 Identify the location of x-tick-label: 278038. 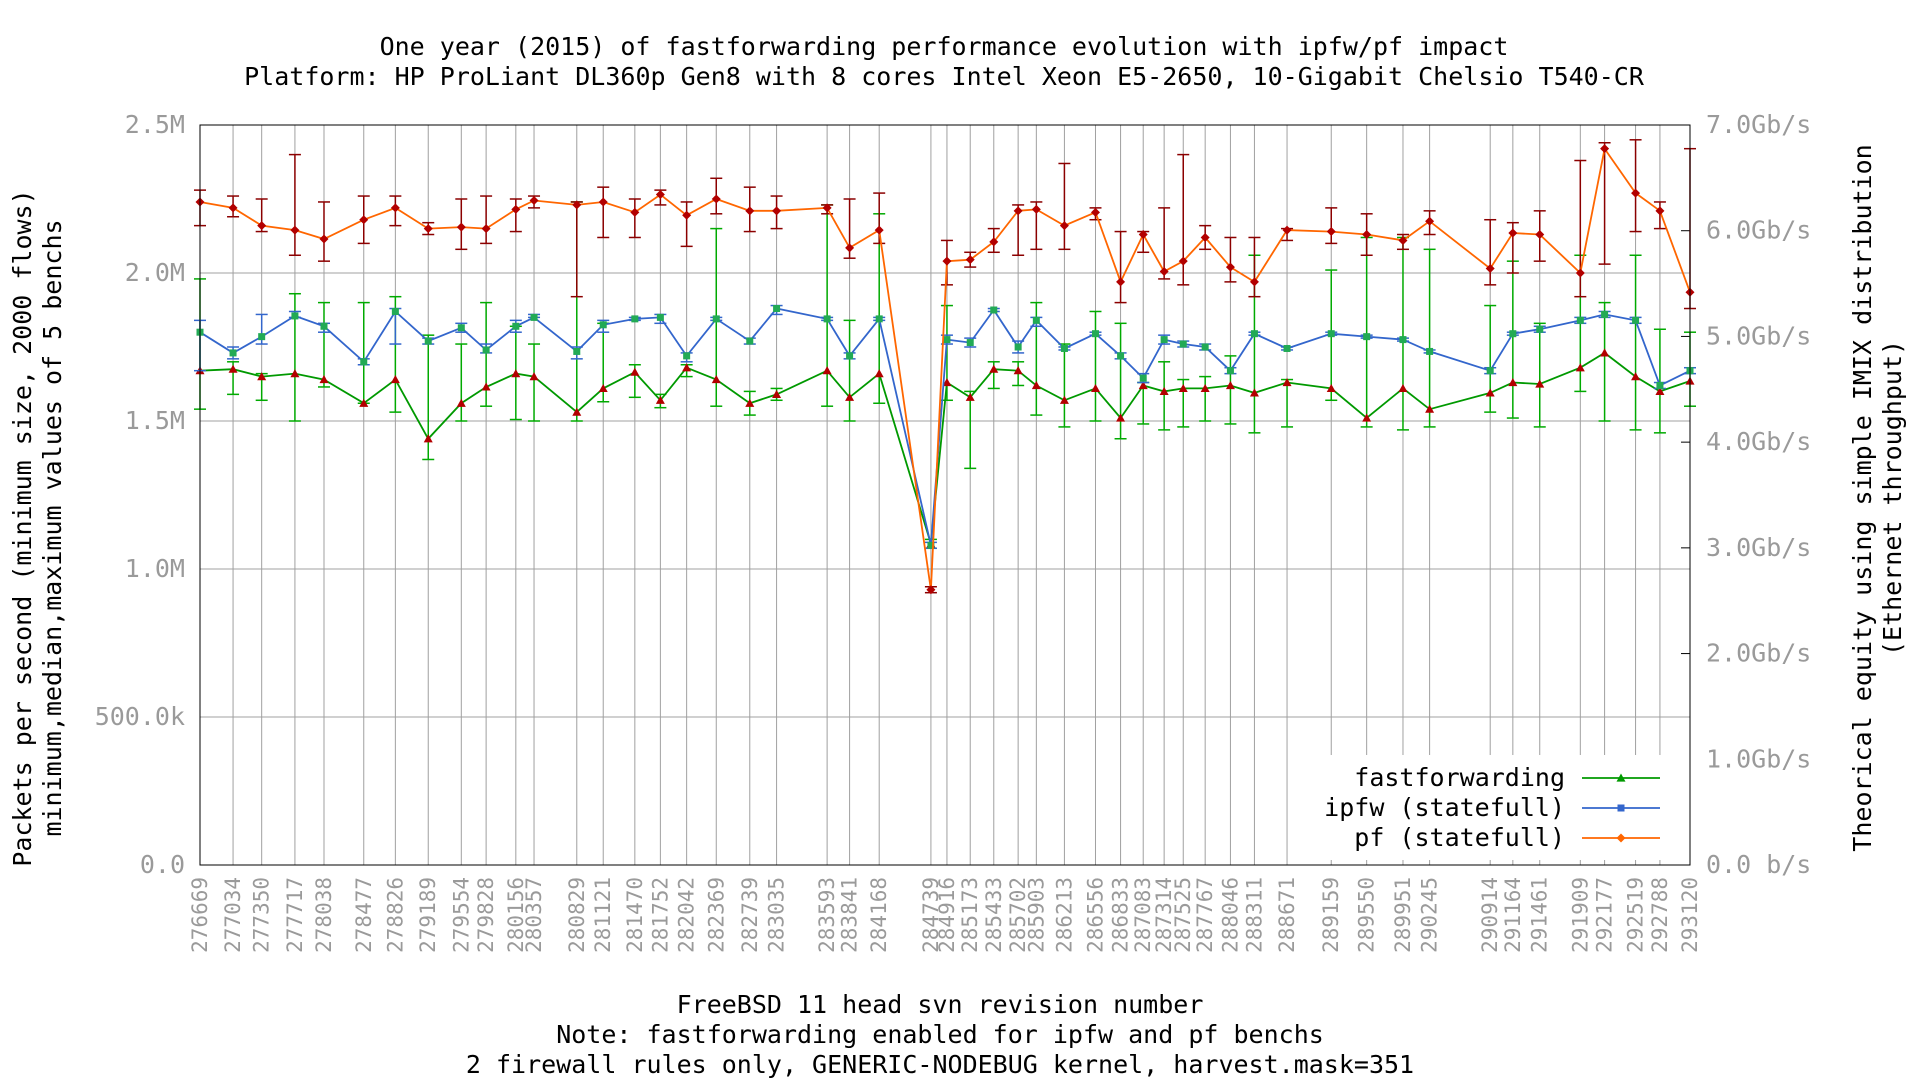
(324, 915).